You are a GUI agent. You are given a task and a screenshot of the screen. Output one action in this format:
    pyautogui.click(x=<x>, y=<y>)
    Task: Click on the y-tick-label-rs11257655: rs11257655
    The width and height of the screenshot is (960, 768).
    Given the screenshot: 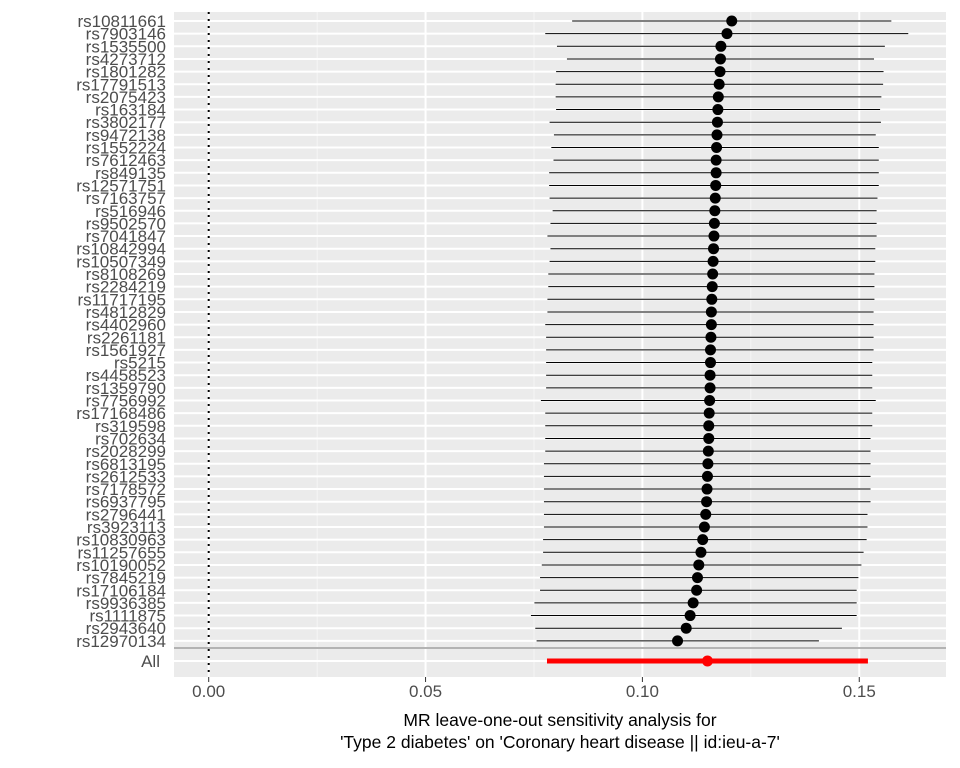 What is the action you would take?
    pyautogui.click(x=121, y=552)
    